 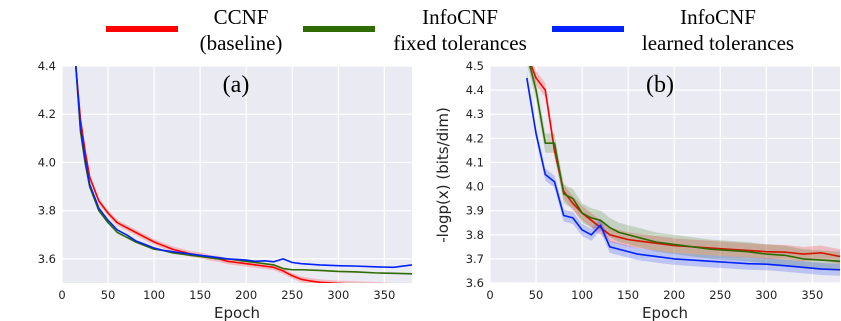 What do you see at coordinates (415, 30) in the screenshot?
I see `legend-entry-infocnf-fixed: InfoCNF fixed tolerances` at bounding box center [415, 30].